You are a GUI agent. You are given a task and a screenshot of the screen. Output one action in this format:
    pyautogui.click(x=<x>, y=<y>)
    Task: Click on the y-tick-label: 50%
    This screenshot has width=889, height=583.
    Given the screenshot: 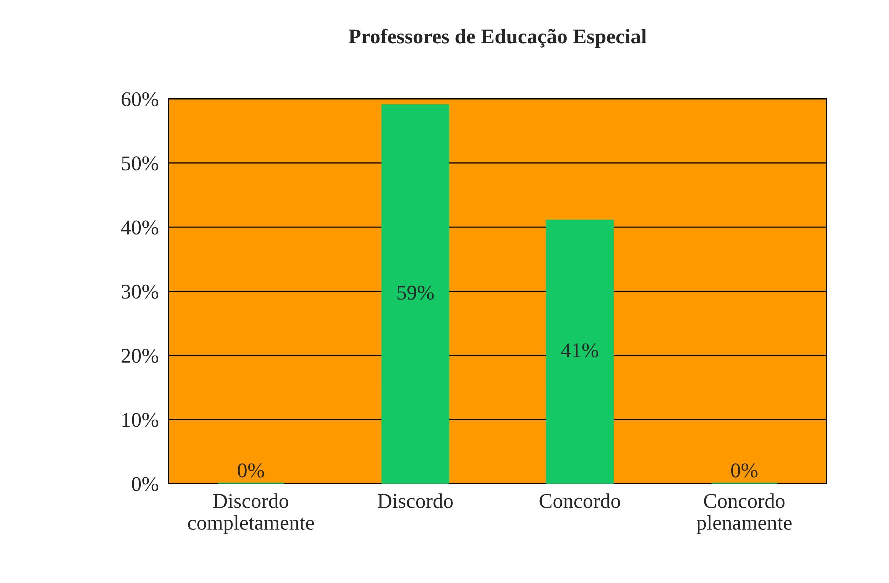 What is the action you would take?
    pyautogui.click(x=140, y=163)
    